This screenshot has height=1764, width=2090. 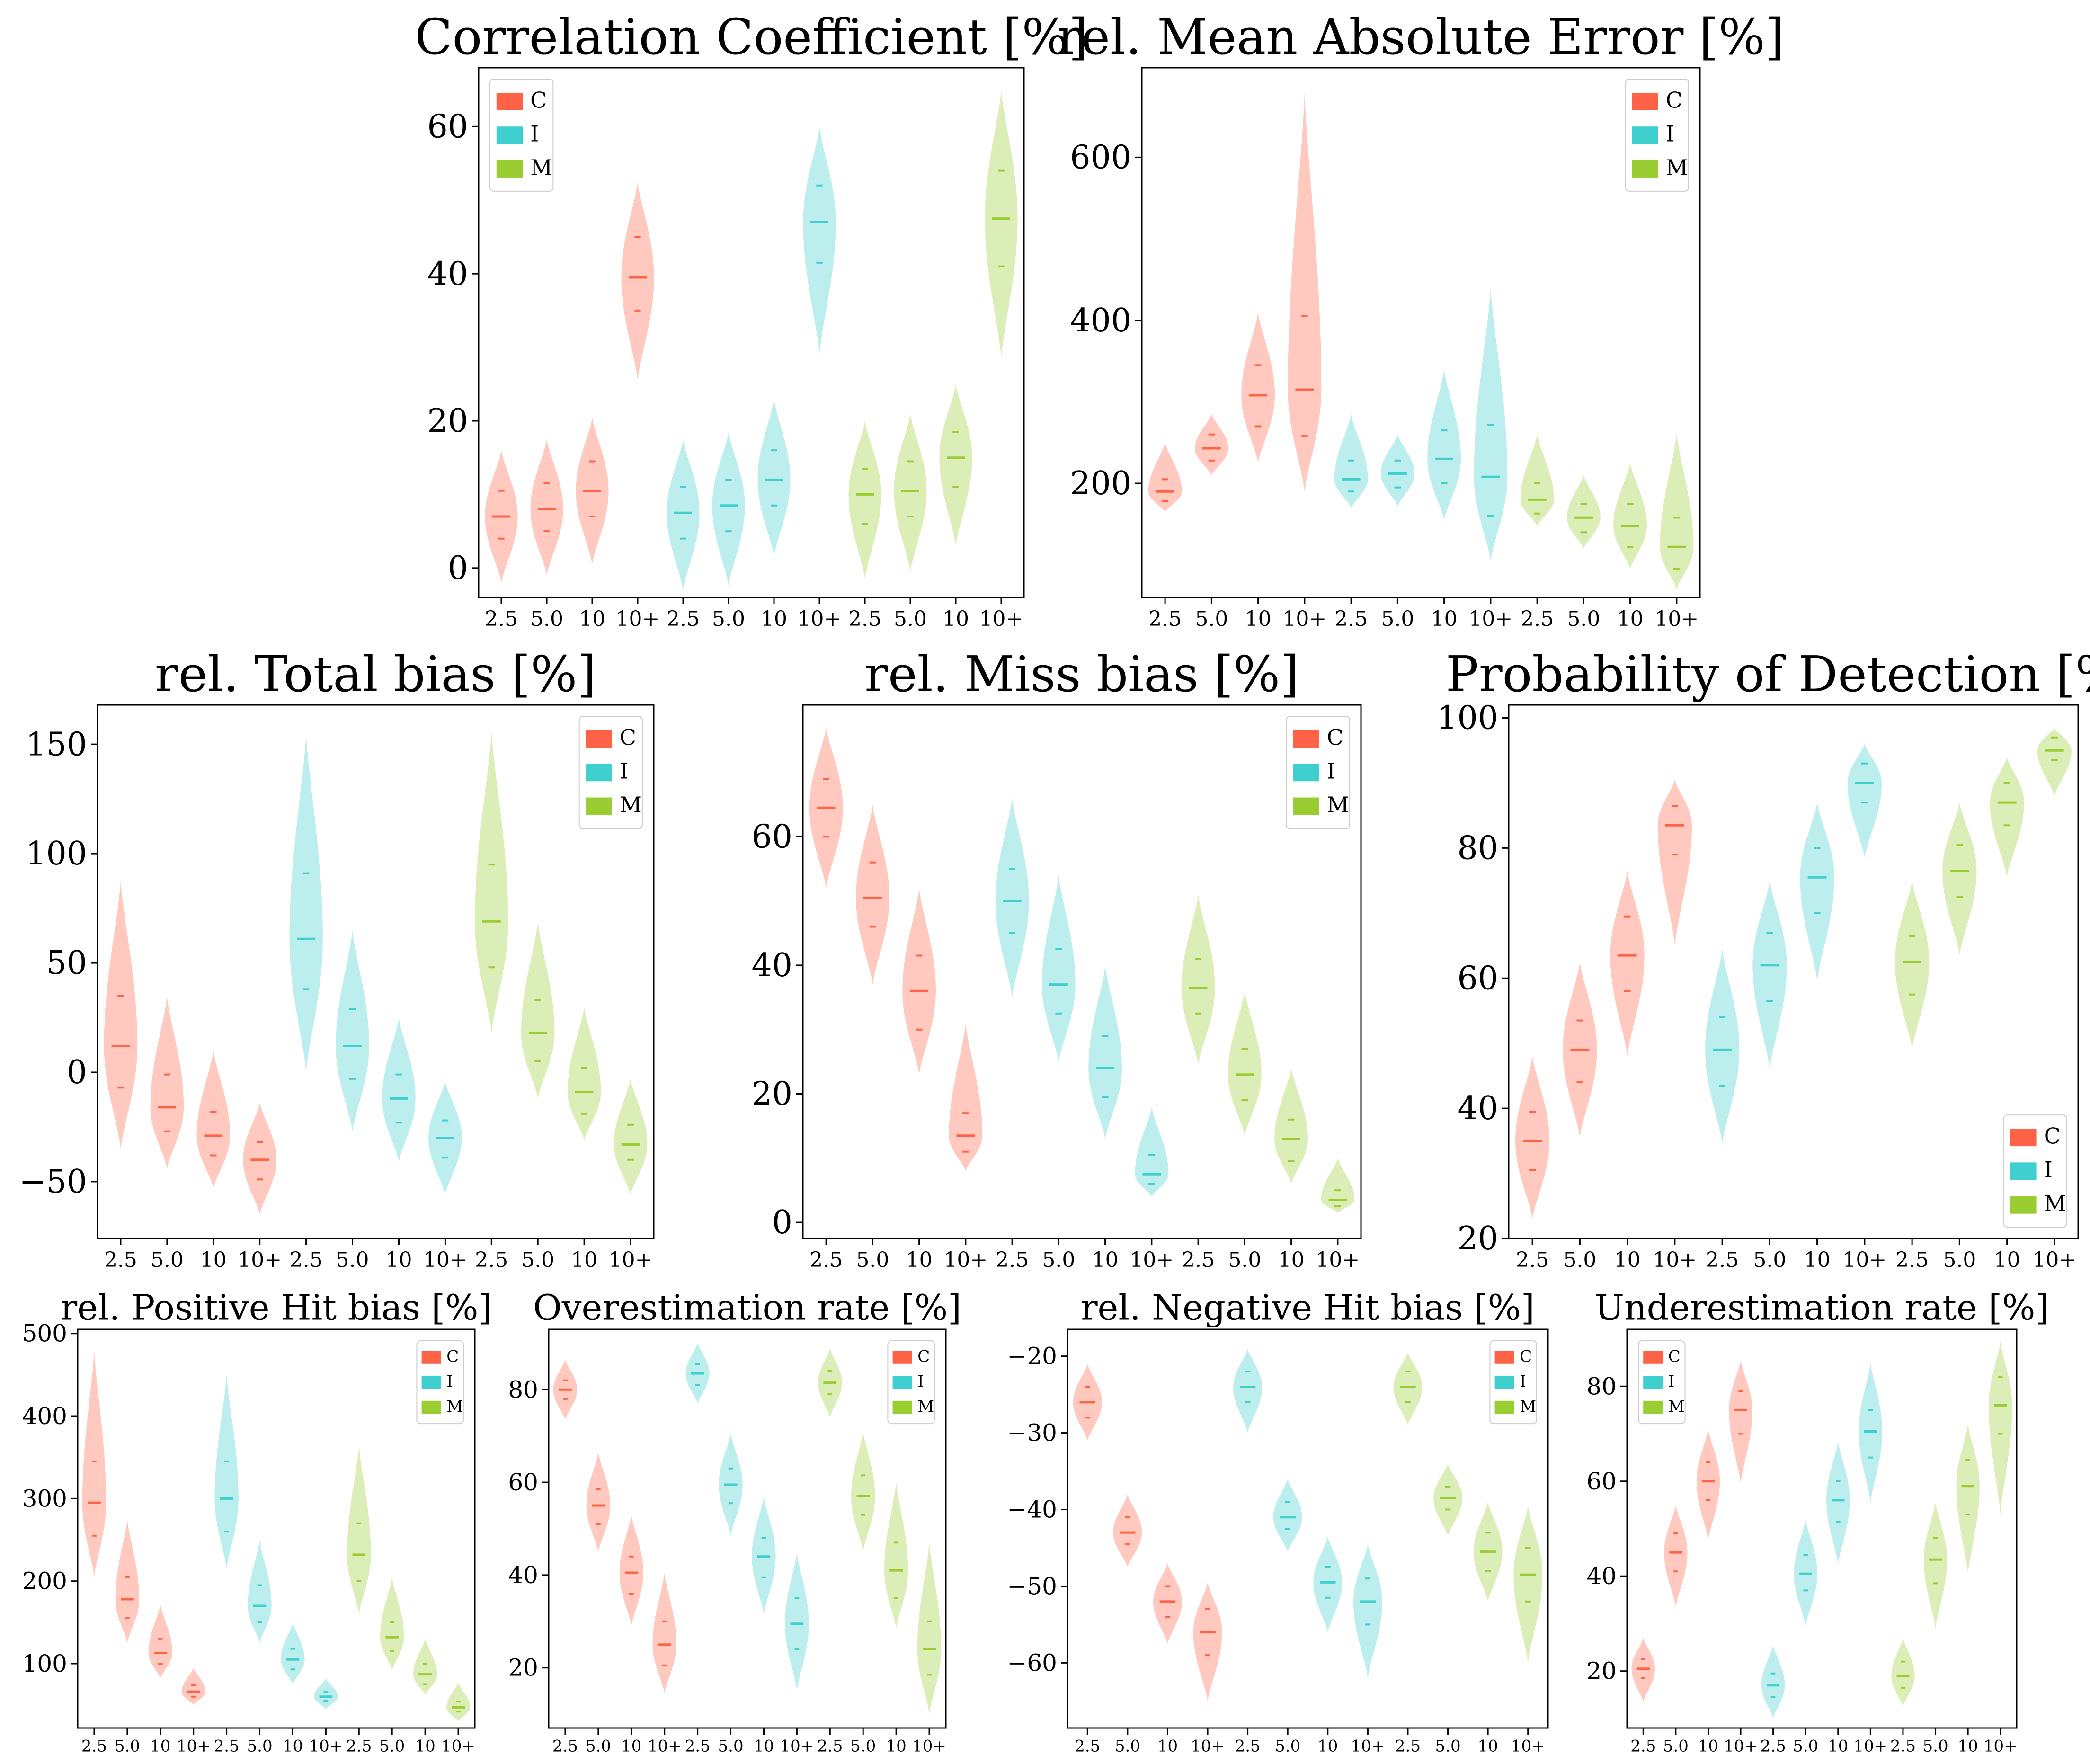 I want to click on chart-title: Probability of Detection [%], so click(x=1768, y=674).